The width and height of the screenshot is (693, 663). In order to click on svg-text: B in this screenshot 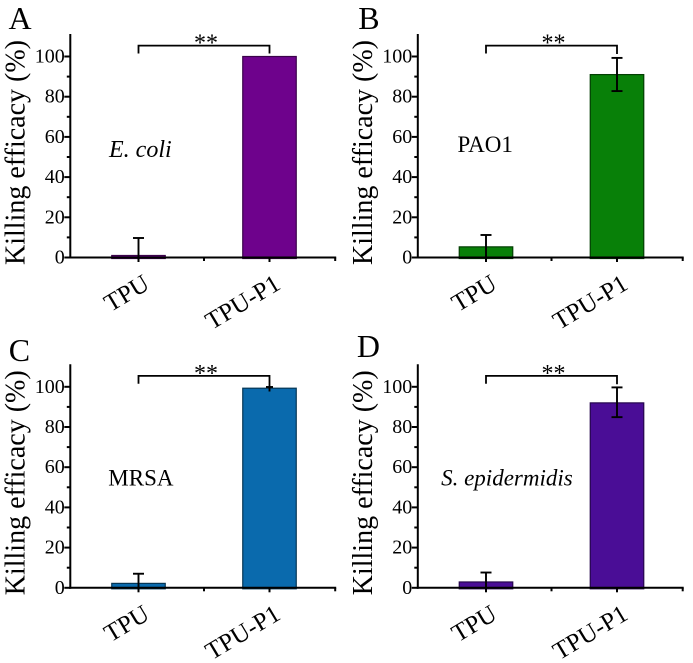, I will do `click(368, 18)`.